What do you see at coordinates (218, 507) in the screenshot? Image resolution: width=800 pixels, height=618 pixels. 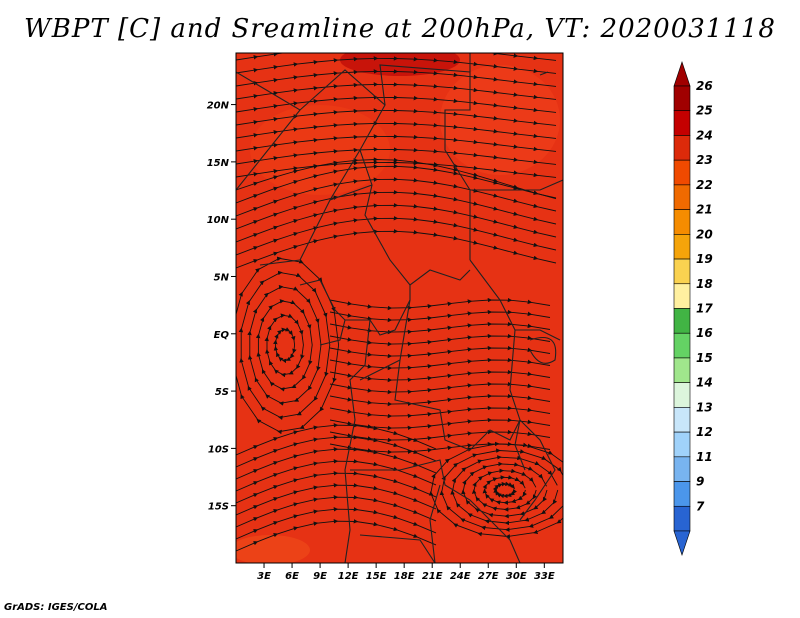 I see `lat-tick-label: 15S` at bounding box center [218, 507].